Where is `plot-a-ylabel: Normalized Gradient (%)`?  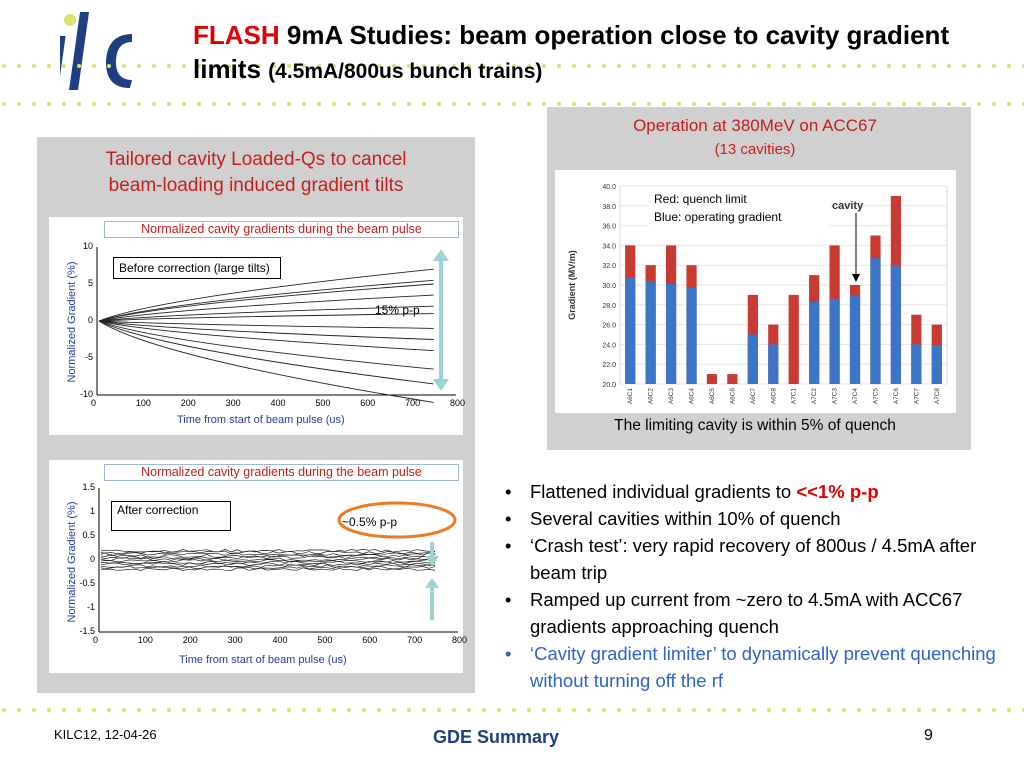 plot-a-ylabel: Normalized Gradient (%) is located at coordinates (72, 322).